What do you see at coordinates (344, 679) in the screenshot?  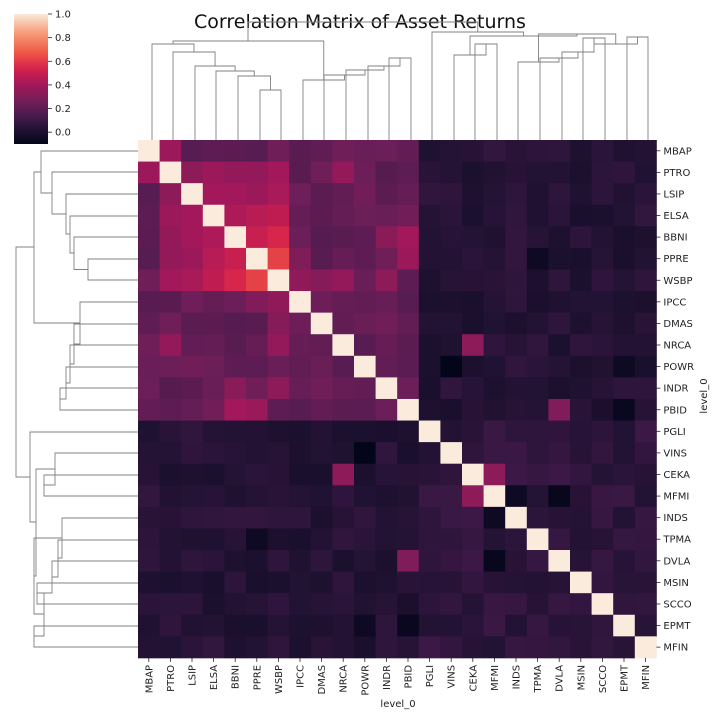 I see `x-tick-label: NRCA` at bounding box center [344, 679].